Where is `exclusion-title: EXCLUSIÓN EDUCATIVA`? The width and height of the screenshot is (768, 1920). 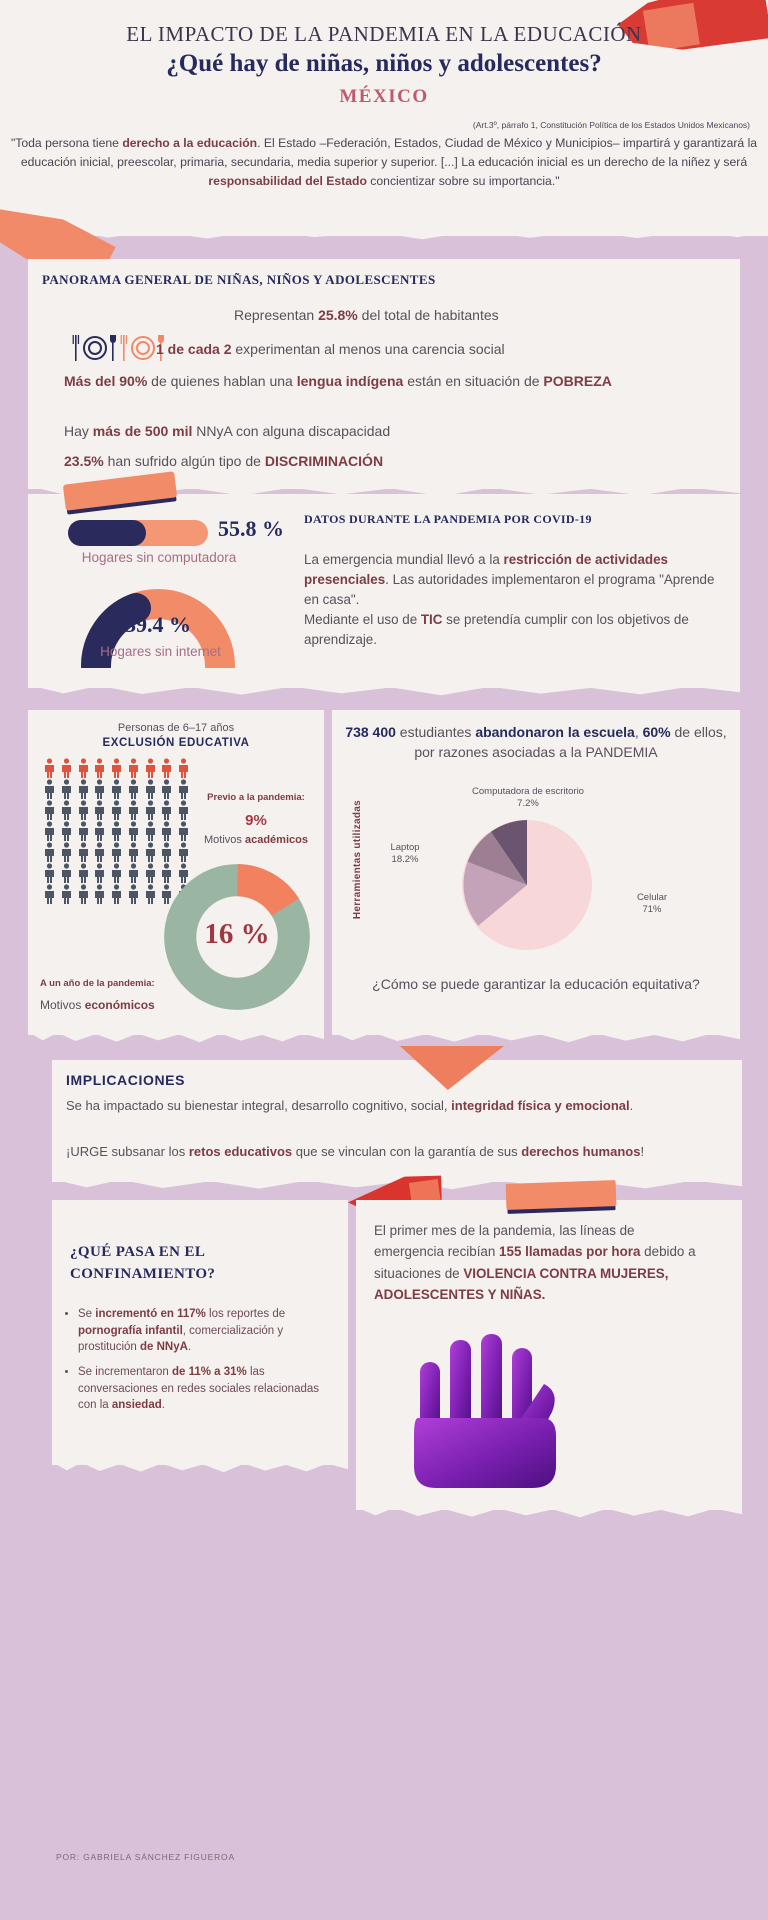
exclusion-title: EXCLUSIÓN EDUCATIVA is located at coordinates (176, 743).